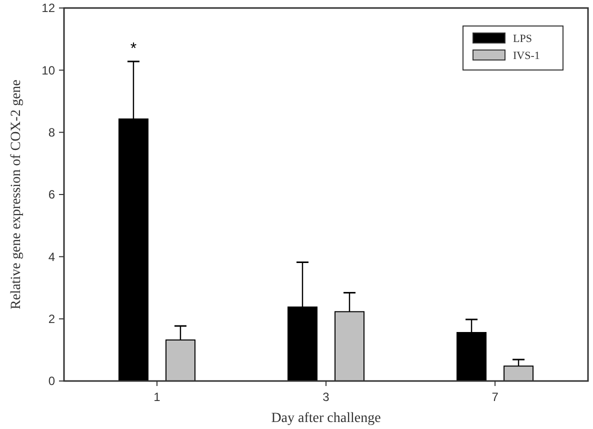  What do you see at coordinates (326, 397) in the screenshot?
I see `x-tick-label: 3` at bounding box center [326, 397].